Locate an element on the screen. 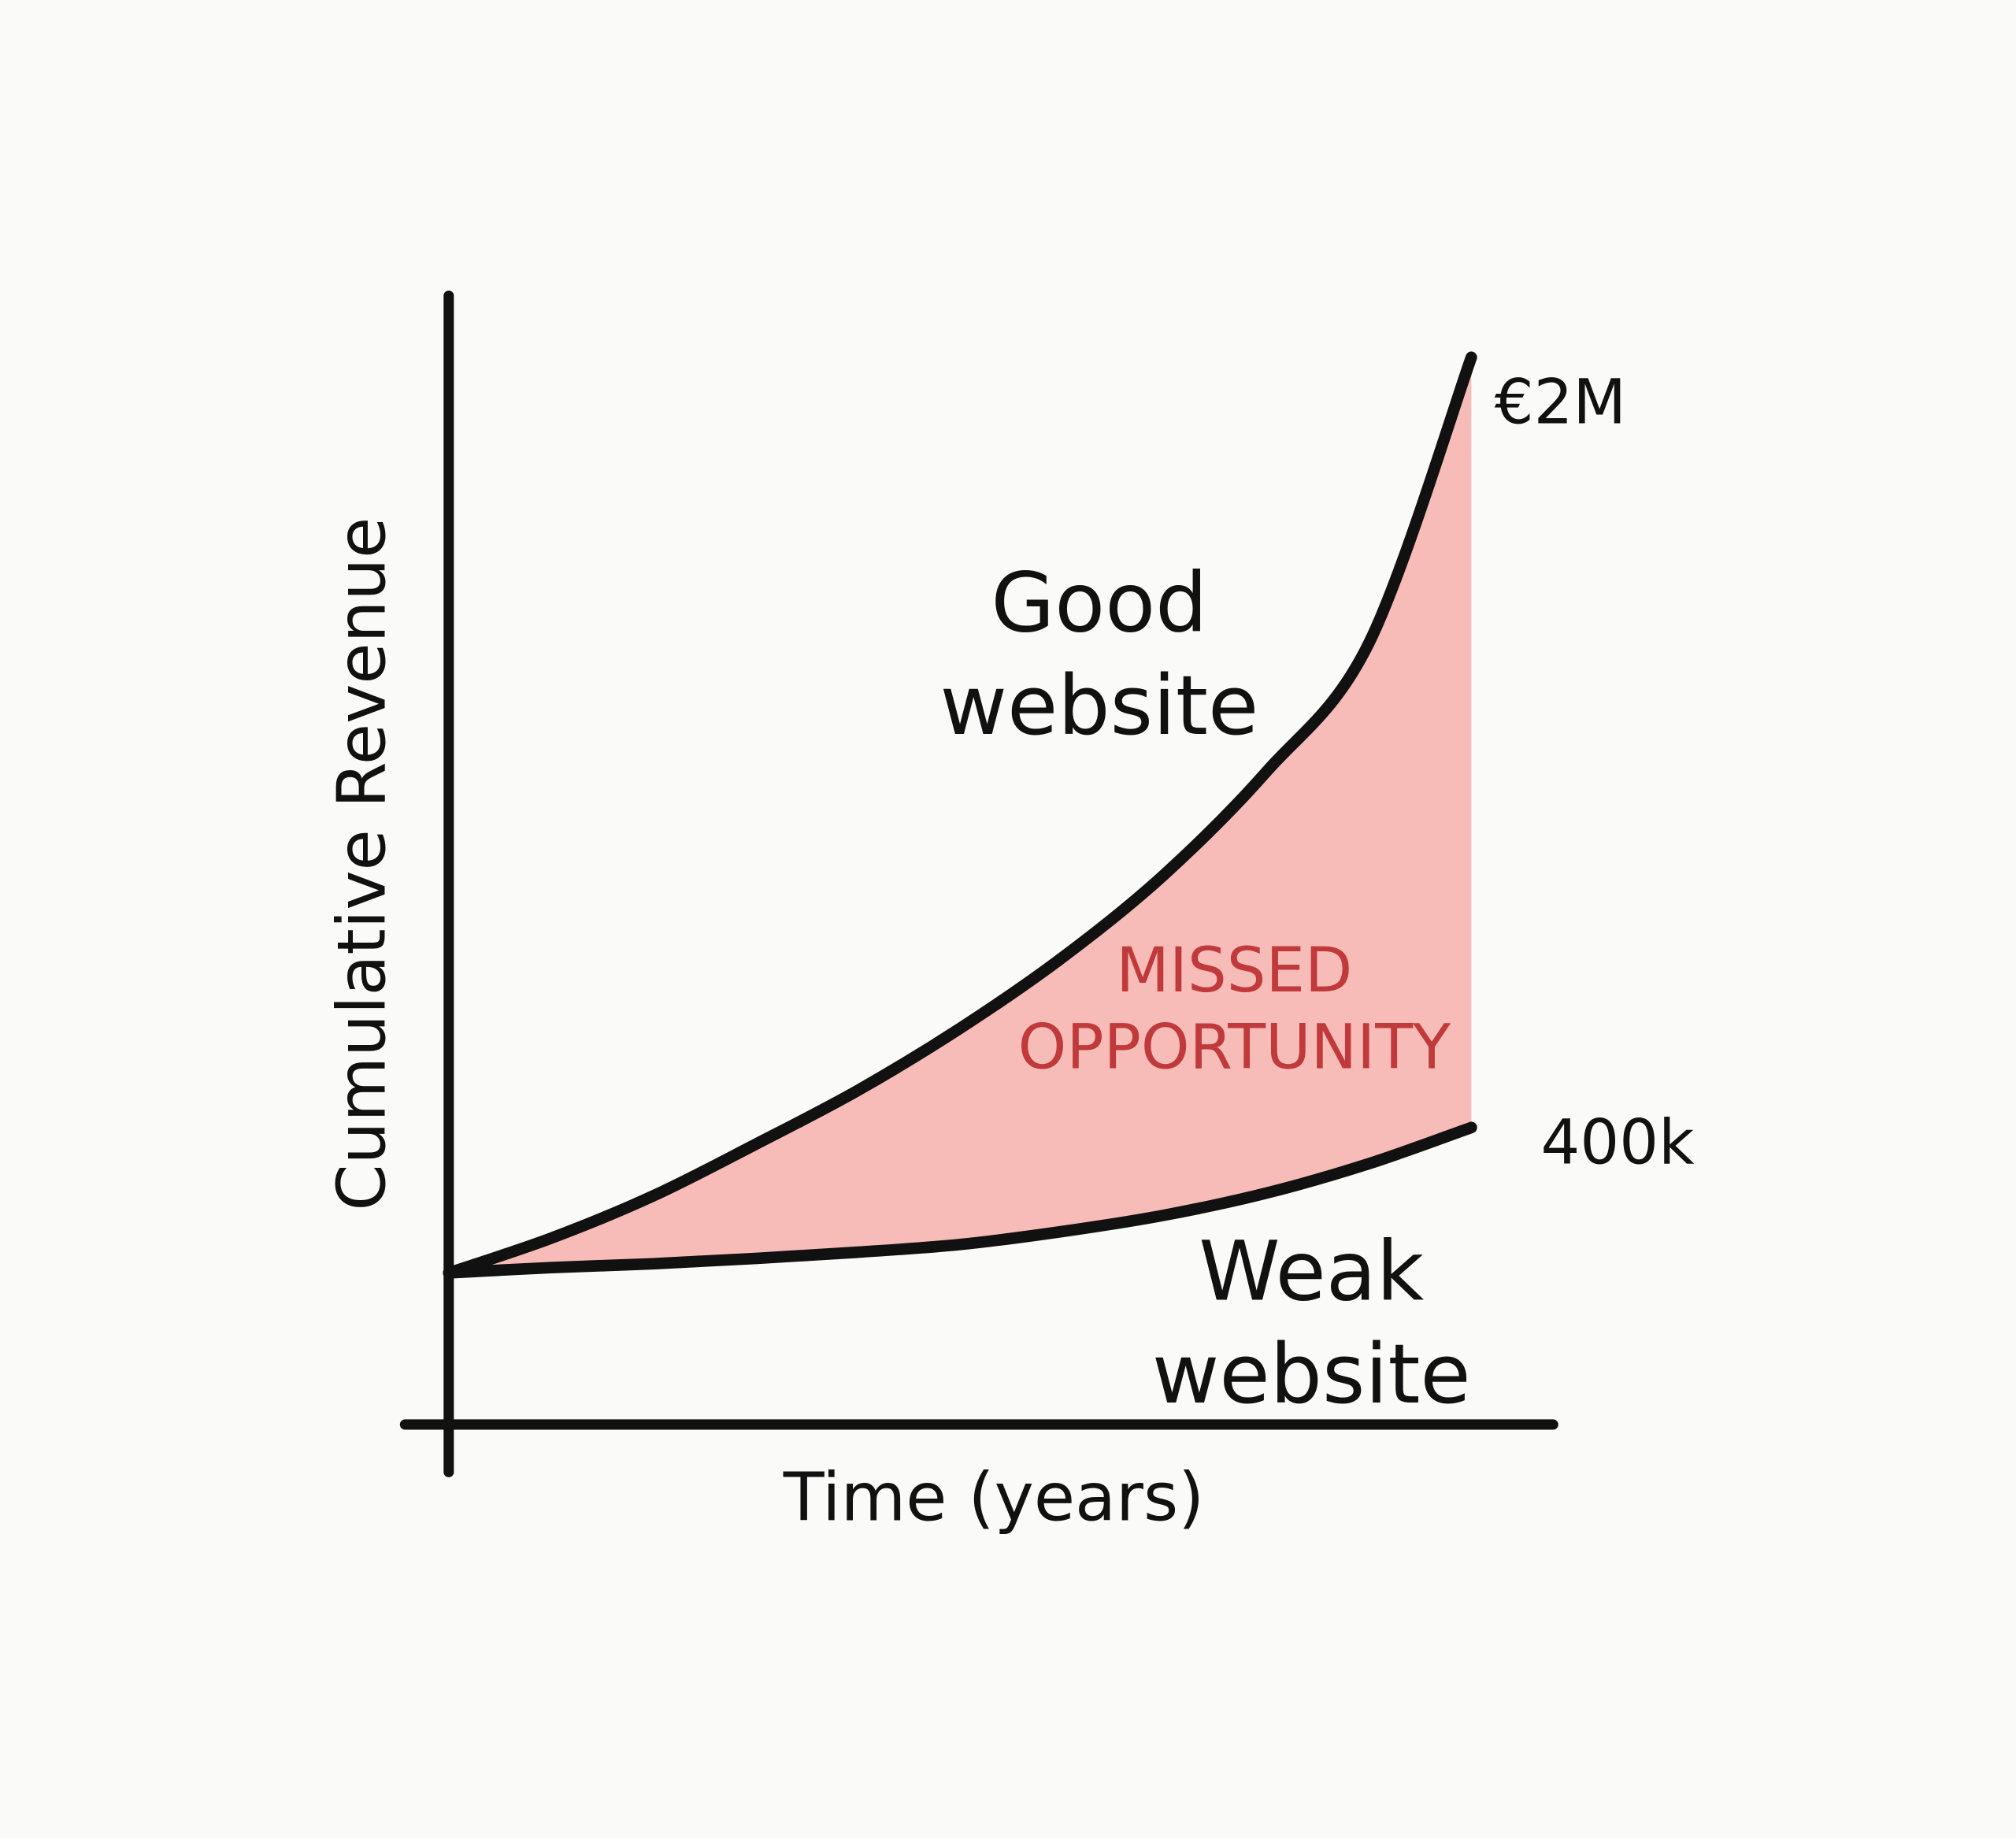 The width and height of the screenshot is (2016, 1838). x-axis-label: Time (years) is located at coordinates (994, 1497).